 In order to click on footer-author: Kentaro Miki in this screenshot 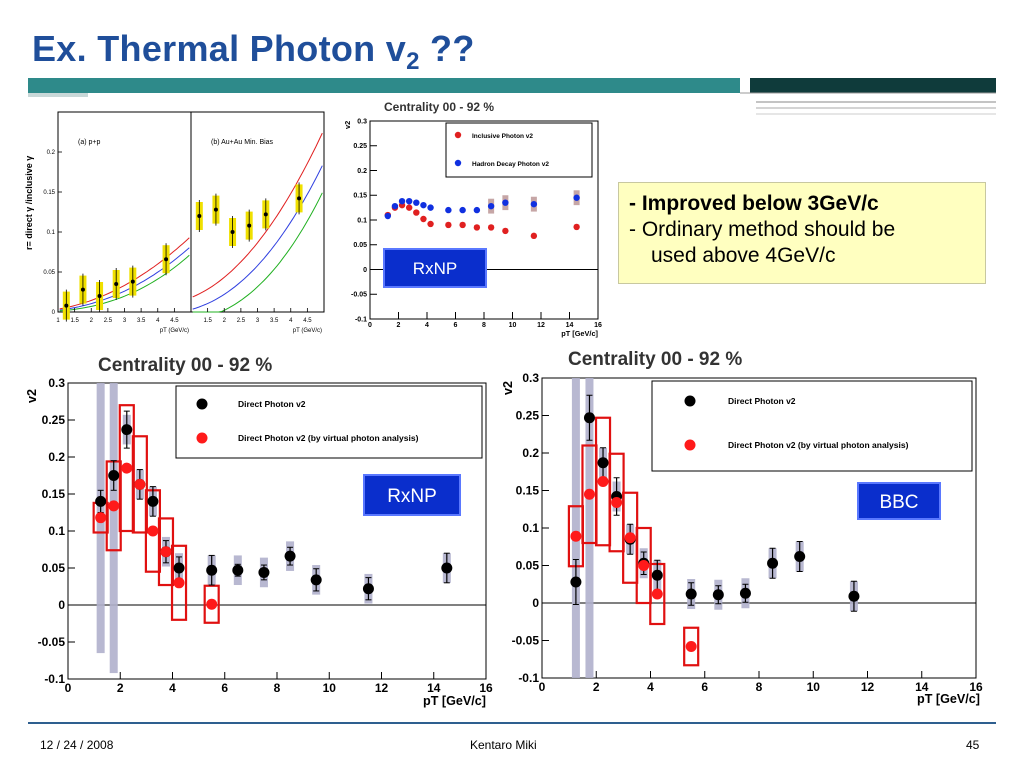, I will do `click(503, 745)`.